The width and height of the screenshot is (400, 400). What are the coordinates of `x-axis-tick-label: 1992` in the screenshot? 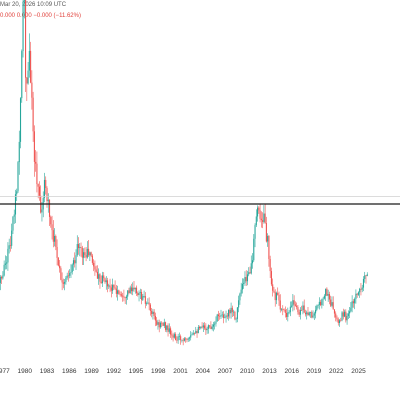 It's located at (114, 371).